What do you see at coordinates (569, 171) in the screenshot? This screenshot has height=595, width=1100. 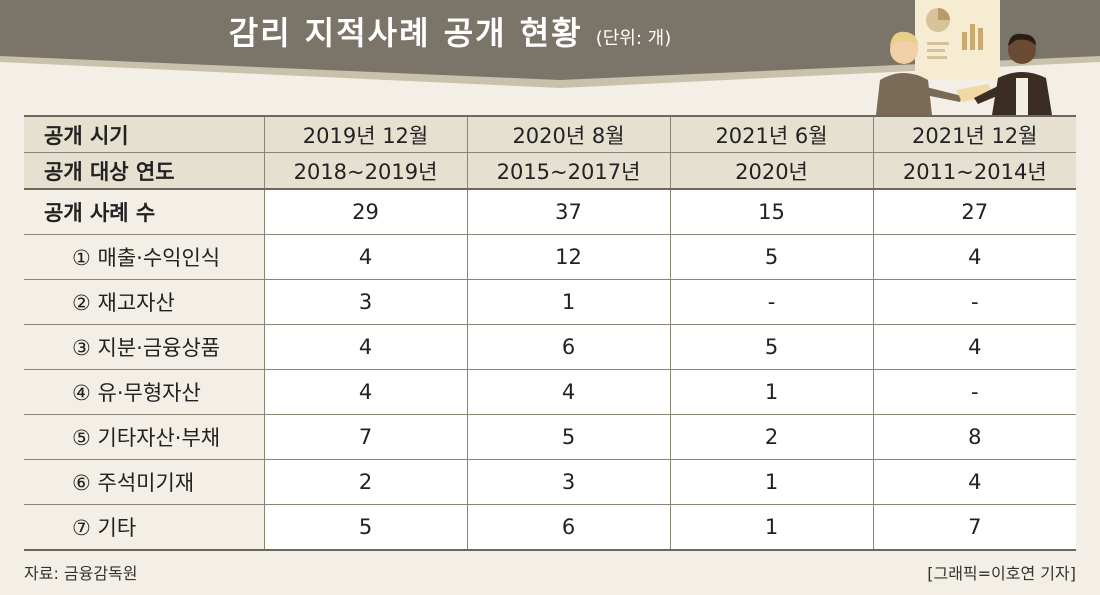 I see `header-cell: 2015~2017년` at bounding box center [569, 171].